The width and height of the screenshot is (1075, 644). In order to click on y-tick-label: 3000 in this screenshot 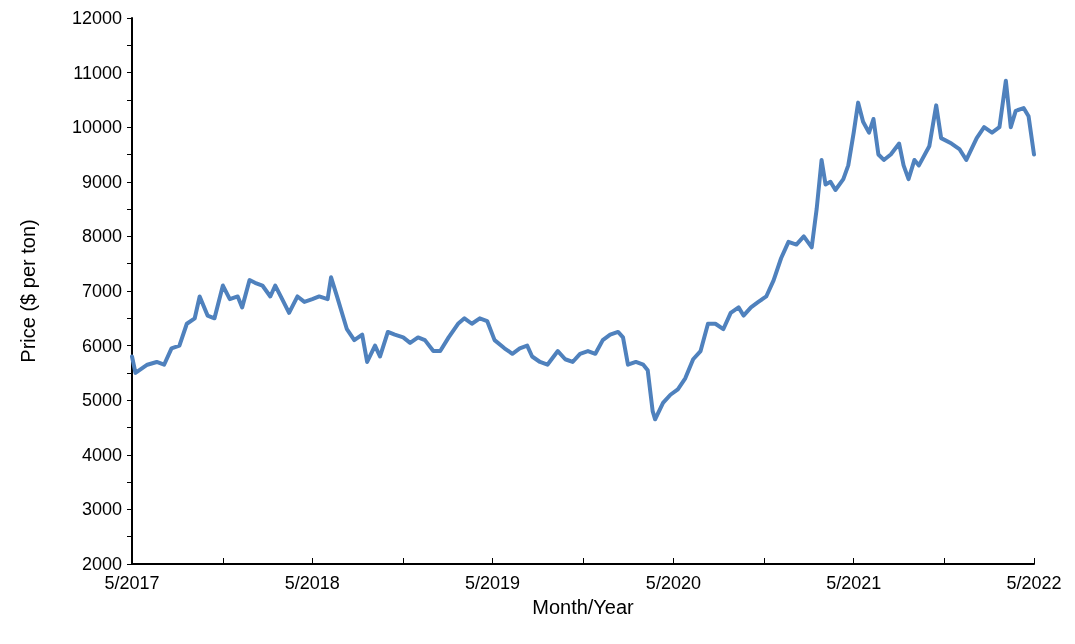, I will do `click(101, 509)`.